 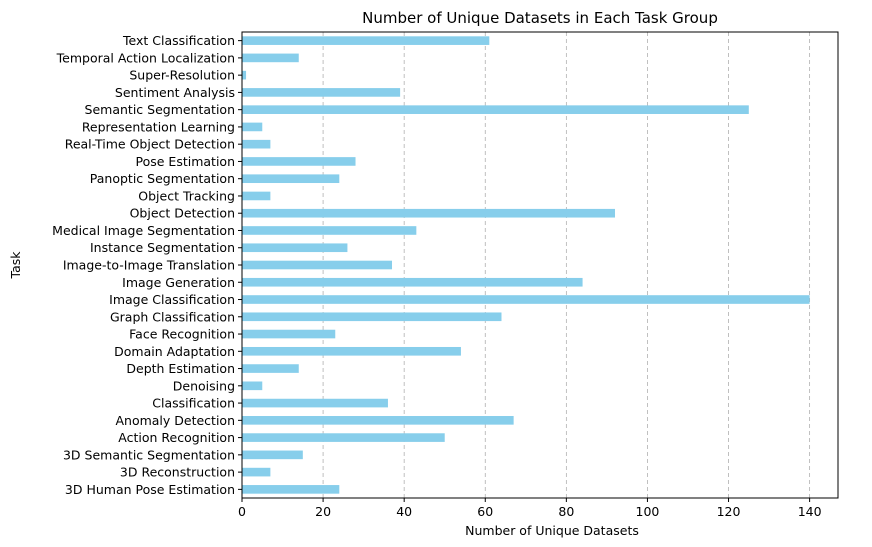 What do you see at coordinates (160, 109) in the screenshot?
I see `y-tick-label: Semantic Segmentation` at bounding box center [160, 109].